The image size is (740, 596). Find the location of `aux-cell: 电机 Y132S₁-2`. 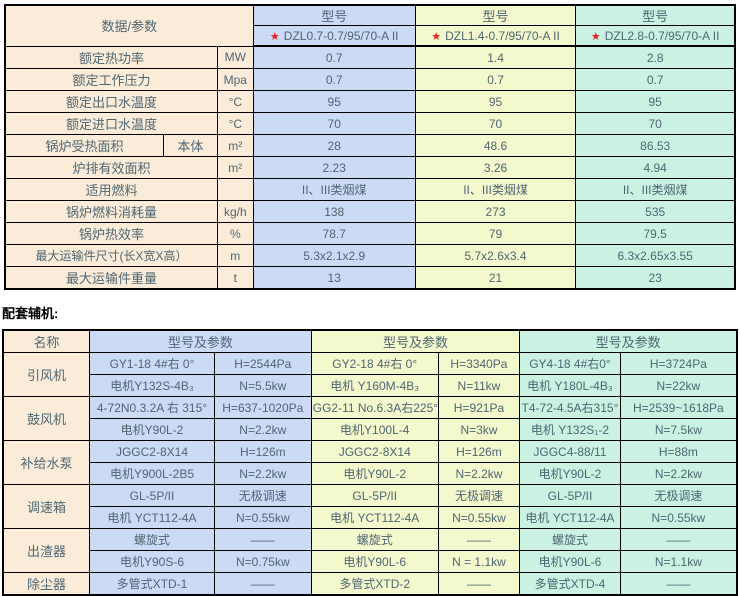

aux-cell: 电机 Y132S₁-2 is located at coordinates (570, 429).